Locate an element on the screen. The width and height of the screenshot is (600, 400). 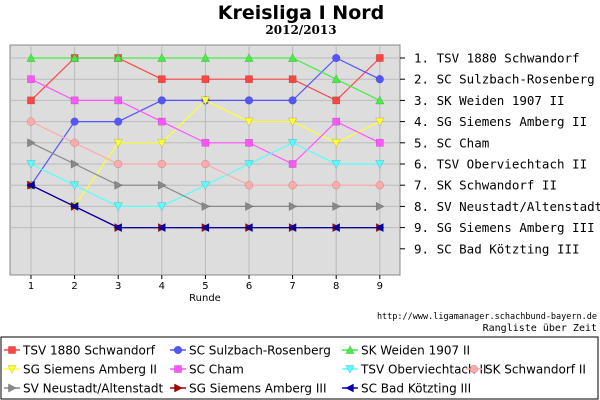
legend-label: TSV 1880 Schwandorf is located at coordinates (89, 351).